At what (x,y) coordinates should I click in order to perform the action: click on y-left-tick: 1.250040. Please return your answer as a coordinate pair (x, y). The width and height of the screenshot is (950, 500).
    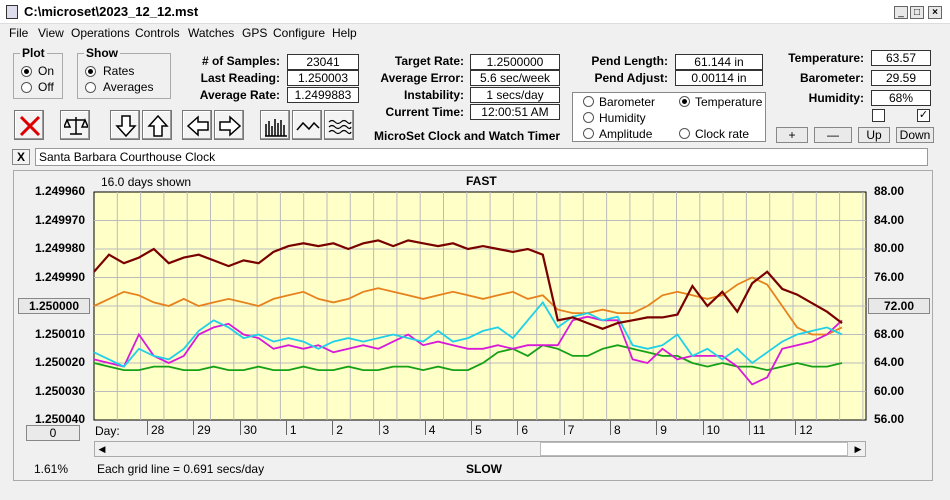
    Looking at the image, I should click on (59, 419).